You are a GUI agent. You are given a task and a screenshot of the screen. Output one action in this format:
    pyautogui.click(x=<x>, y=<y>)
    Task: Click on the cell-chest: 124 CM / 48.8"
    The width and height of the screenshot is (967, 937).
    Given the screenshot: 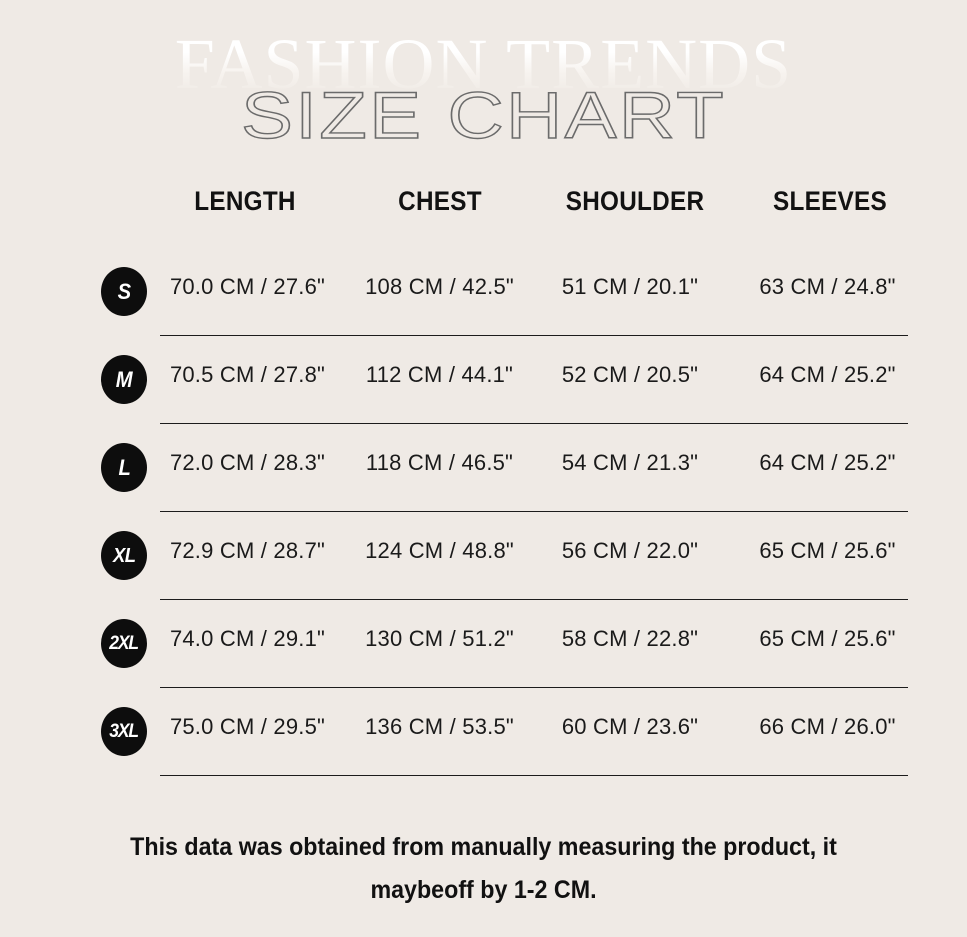 What is the action you would take?
    pyautogui.click(x=439, y=550)
    